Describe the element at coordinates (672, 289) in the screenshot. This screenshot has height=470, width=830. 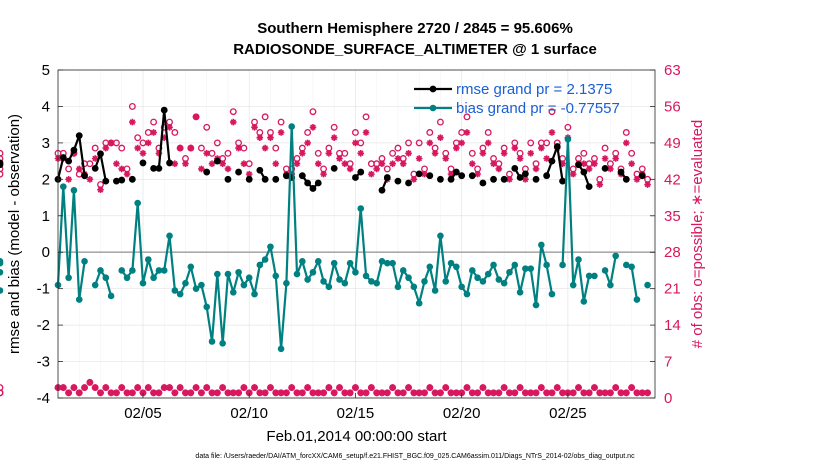
I see `y-tick-label-right: 21` at that location.